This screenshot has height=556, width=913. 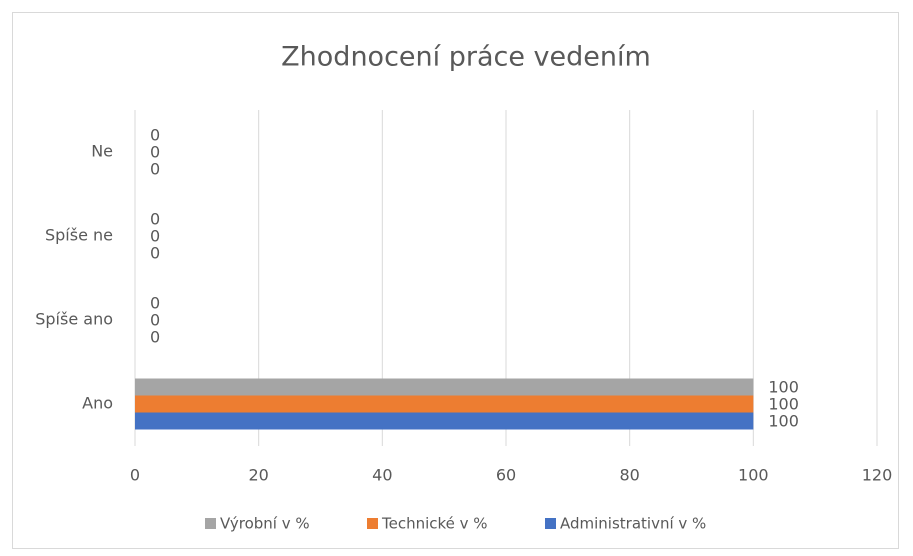 What do you see at coordinates (382, 475) in the screenshot?
I see `x-tick-label: 40` at bounding box center [382, 475].